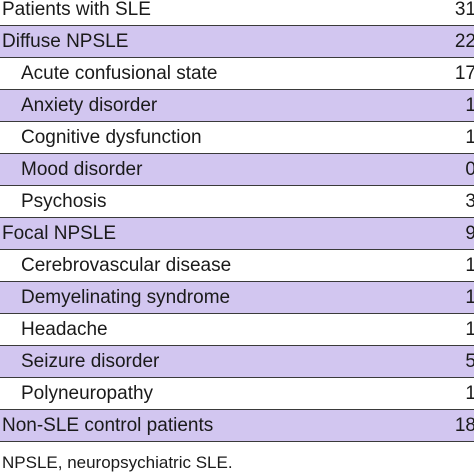 This screenshot has width=474, height=474. Describe the element at coordinates (59, 233) in the screenshot. I see `row-label: Focal NPSLE` at that location.